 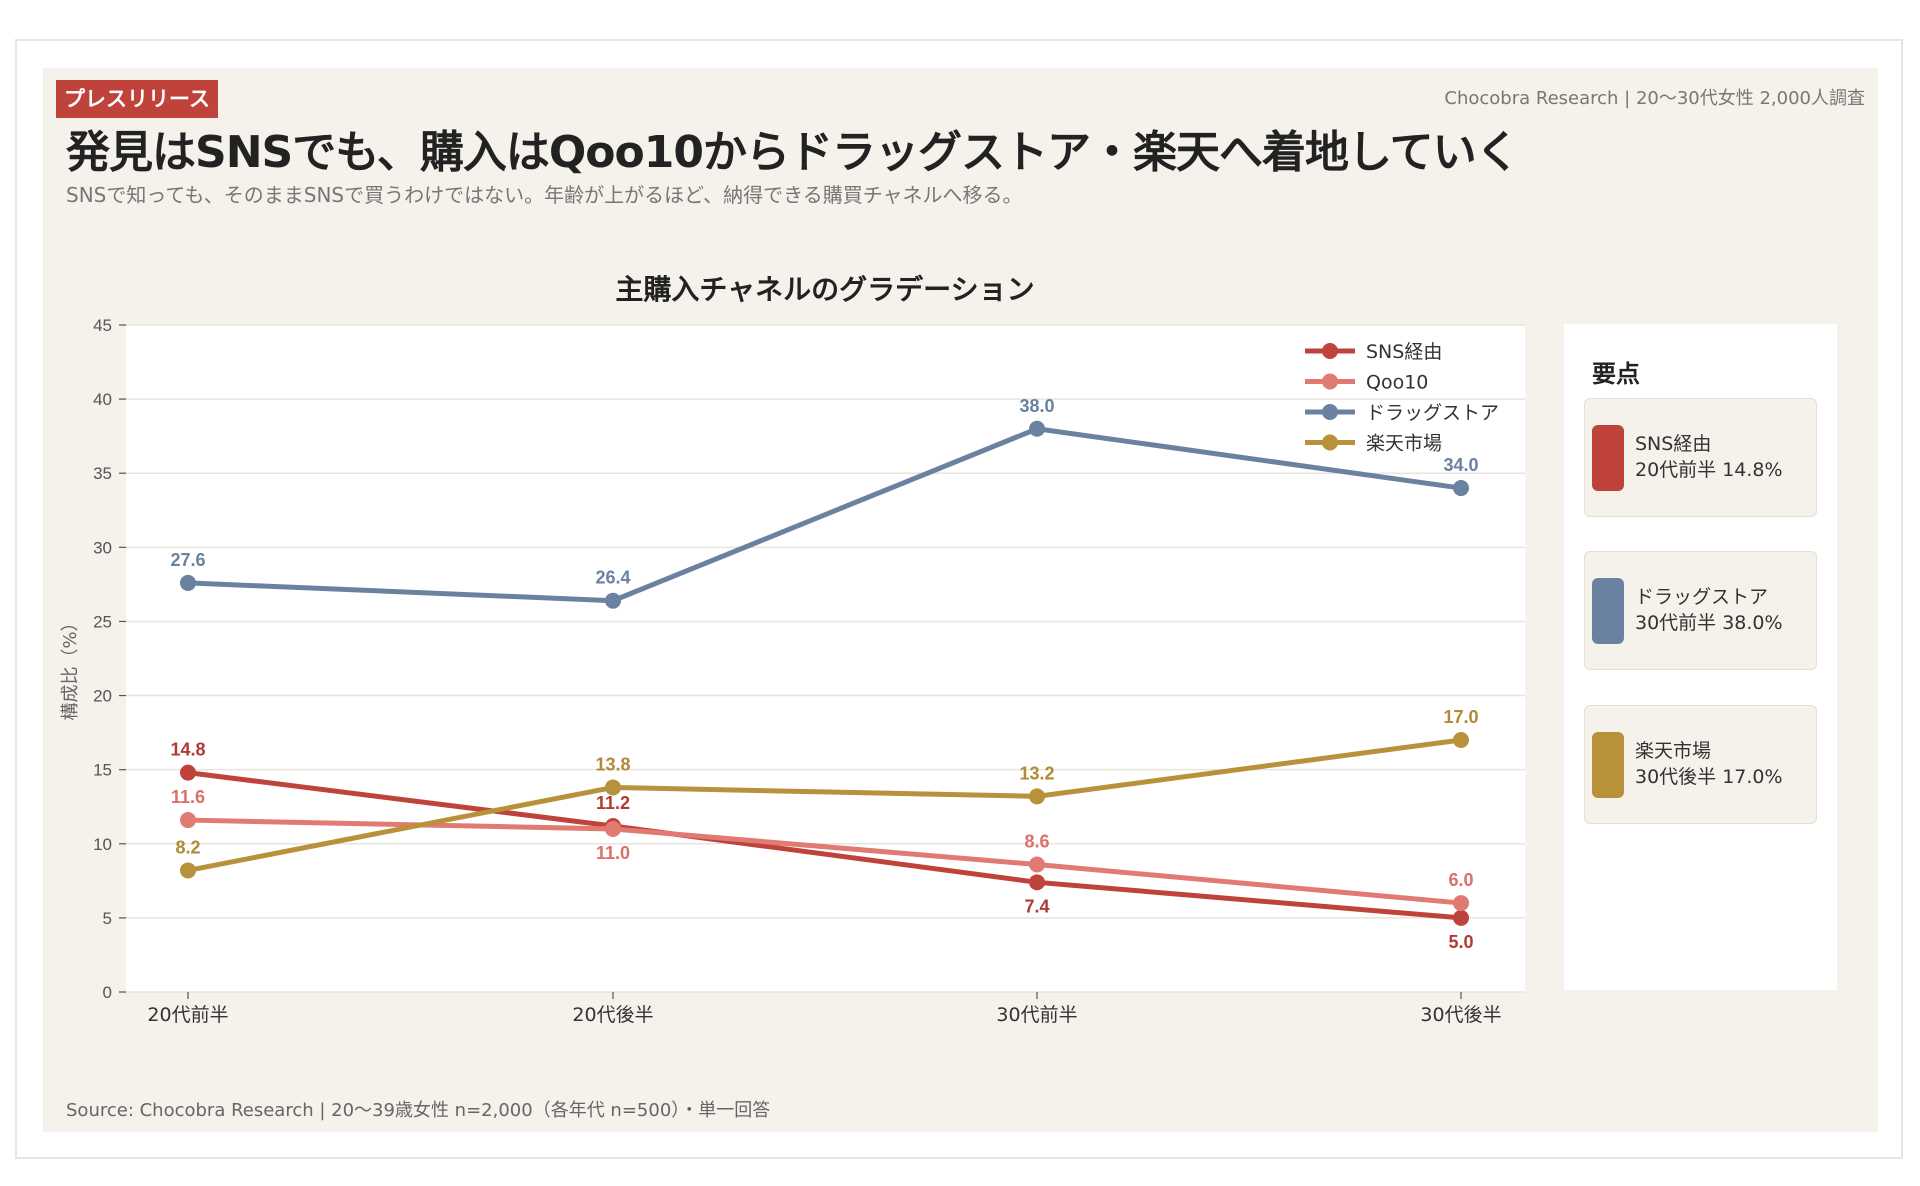 I want to click on key-point-series: 楽天市場, so click(x=1673, y=751).